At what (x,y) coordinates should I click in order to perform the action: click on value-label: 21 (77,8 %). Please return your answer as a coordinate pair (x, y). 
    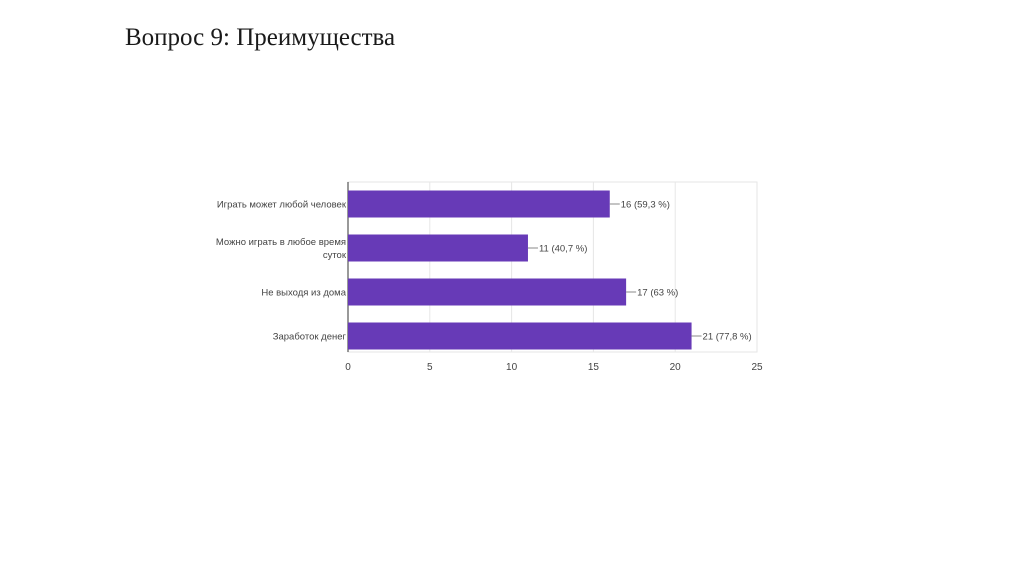
    Looking at the image, I should click on (727, 337).